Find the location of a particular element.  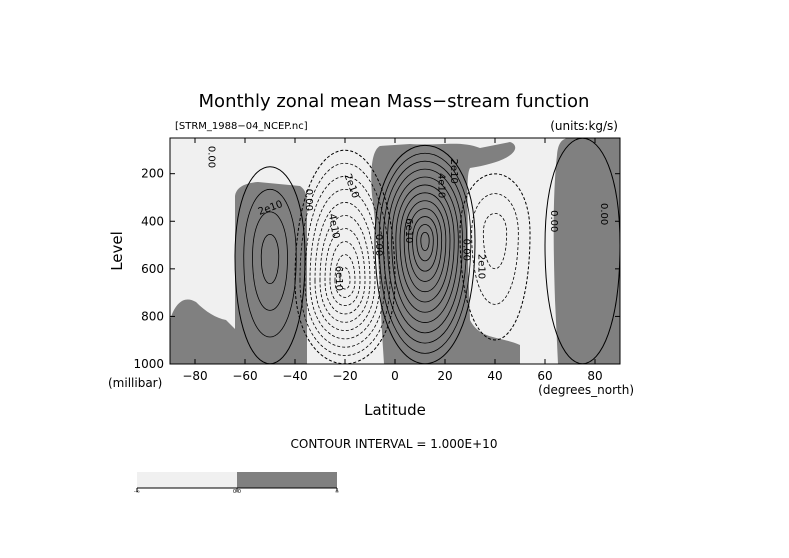

colorbar-label-min: -∞ is located at coordinates (137, 492).